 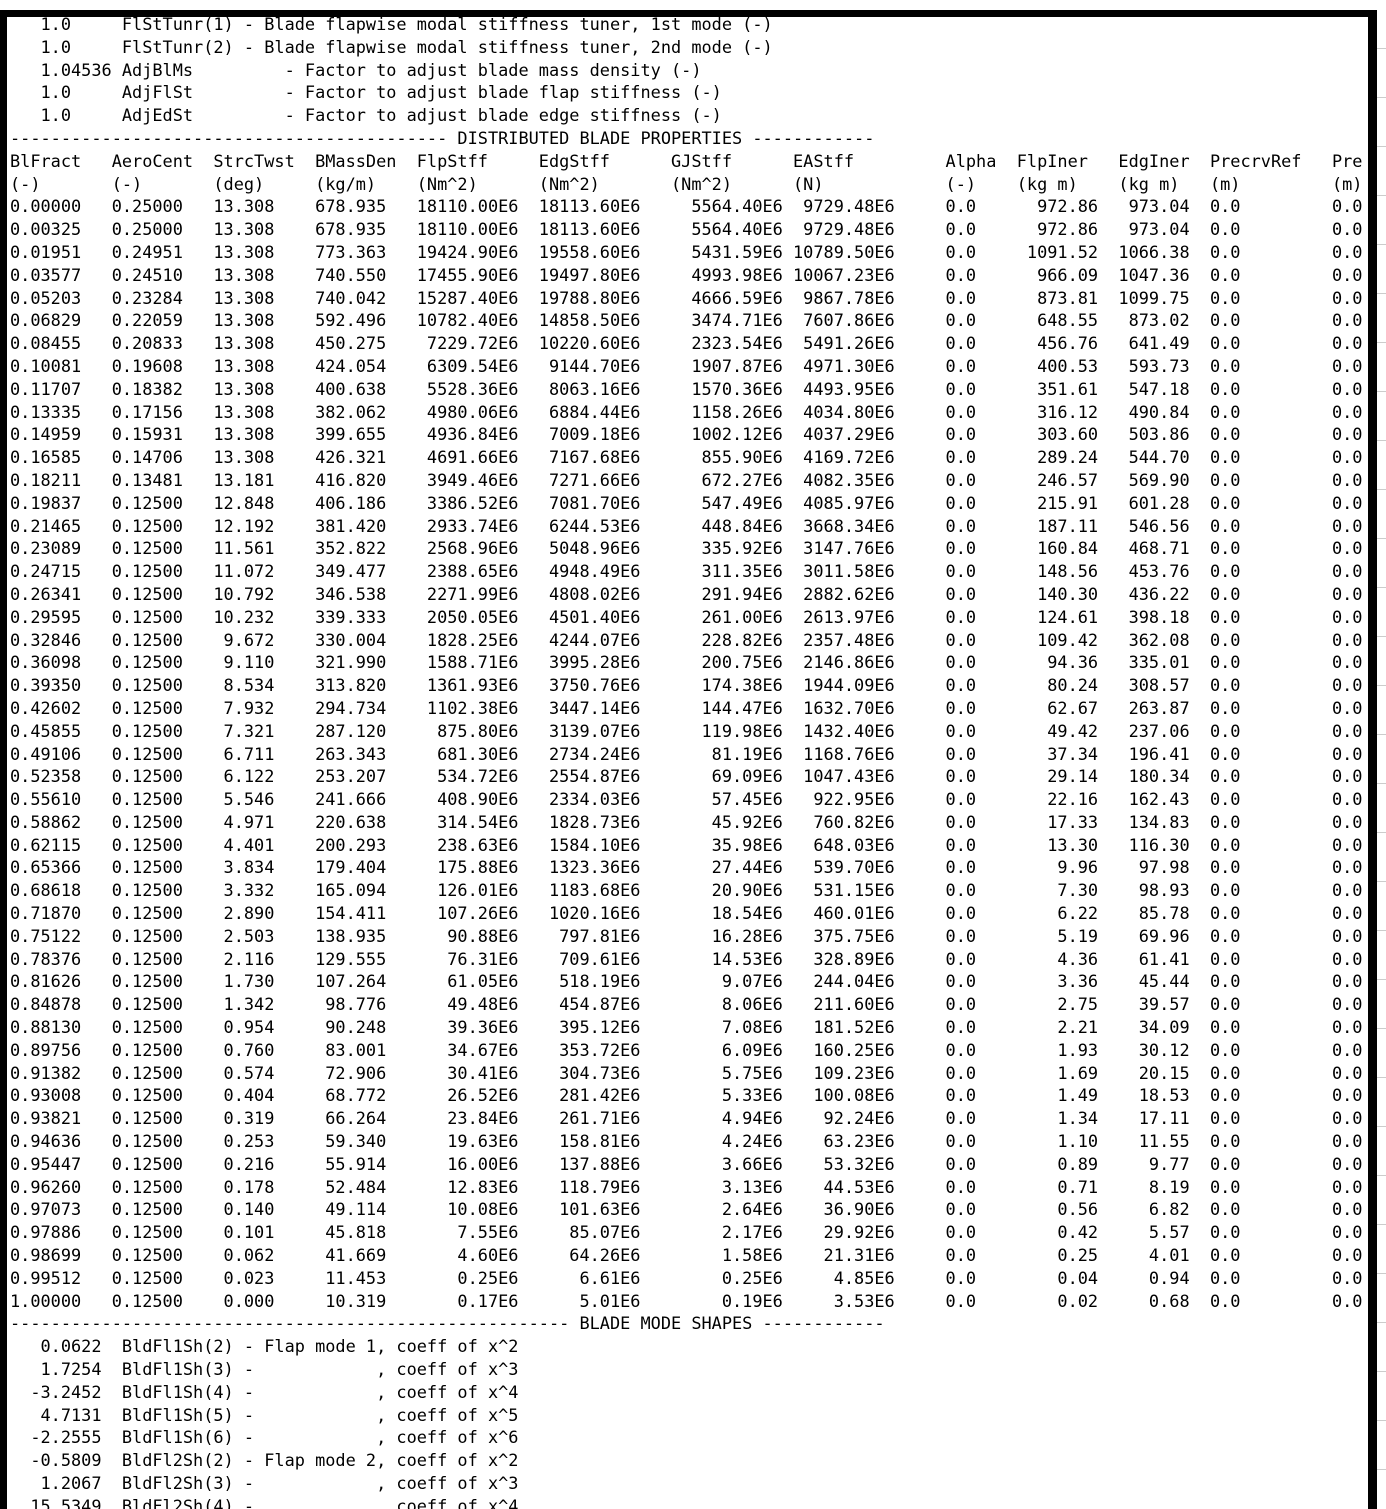 What do you see at coordinates (3, 759) in the screenshot?
I see `frame-border-left` at bounding box center [3, 759].